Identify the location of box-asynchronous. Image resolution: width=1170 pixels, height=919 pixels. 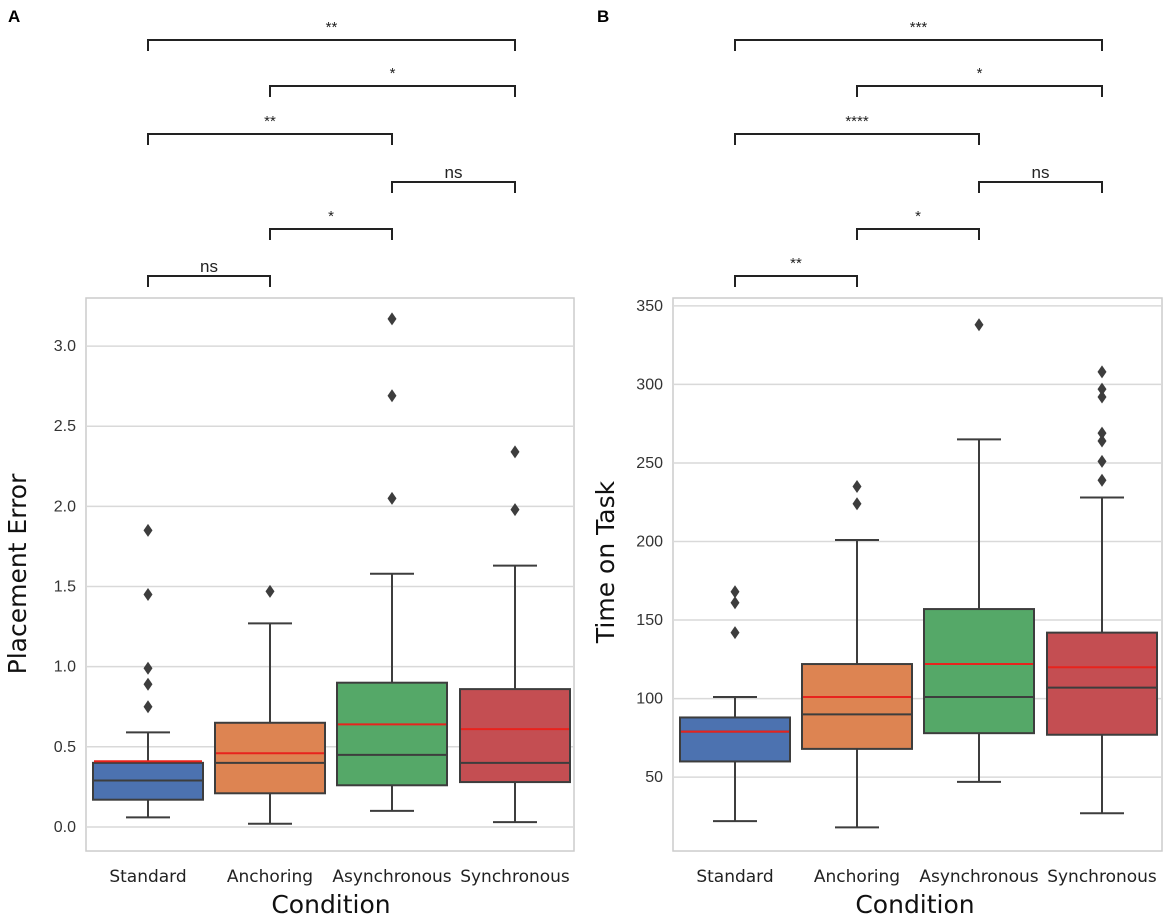
(979, 550).